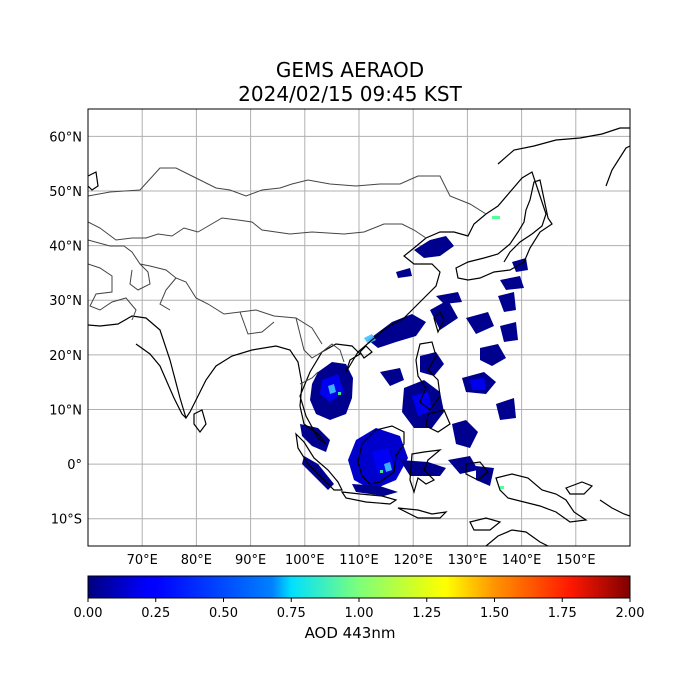 The image size is (700, 700). I want to click on colorbar-tick-label: 0.50, so click(223, 613).